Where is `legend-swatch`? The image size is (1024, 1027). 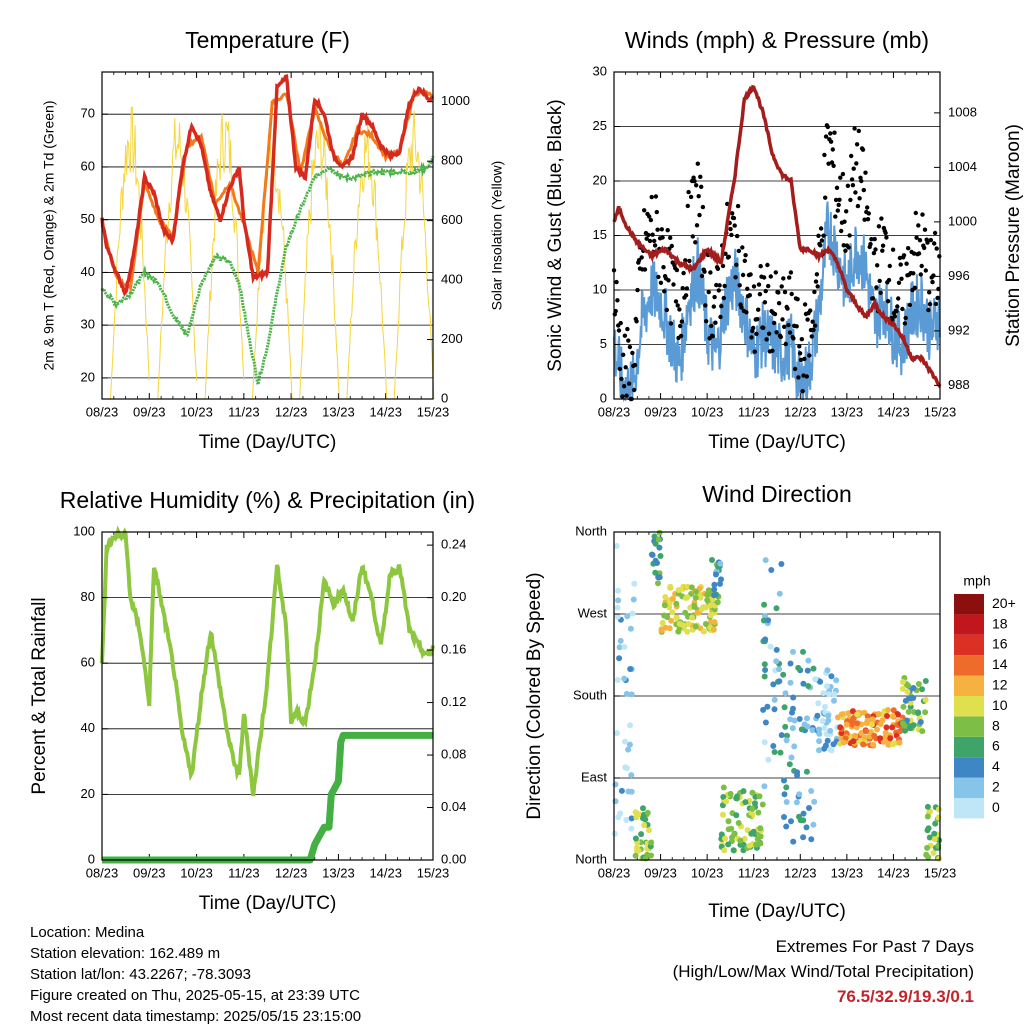 legend-swatch is located at coordinates (969, 808).